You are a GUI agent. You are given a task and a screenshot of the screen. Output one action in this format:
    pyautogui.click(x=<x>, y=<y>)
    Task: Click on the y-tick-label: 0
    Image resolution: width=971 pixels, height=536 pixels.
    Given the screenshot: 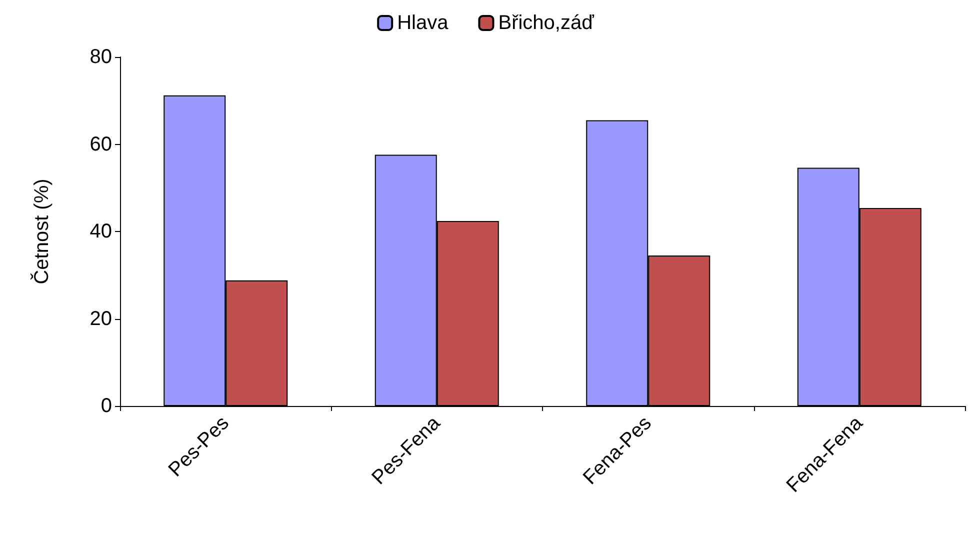 What is the action you would take?
    pyautogui.click(x=106, y=406)
    